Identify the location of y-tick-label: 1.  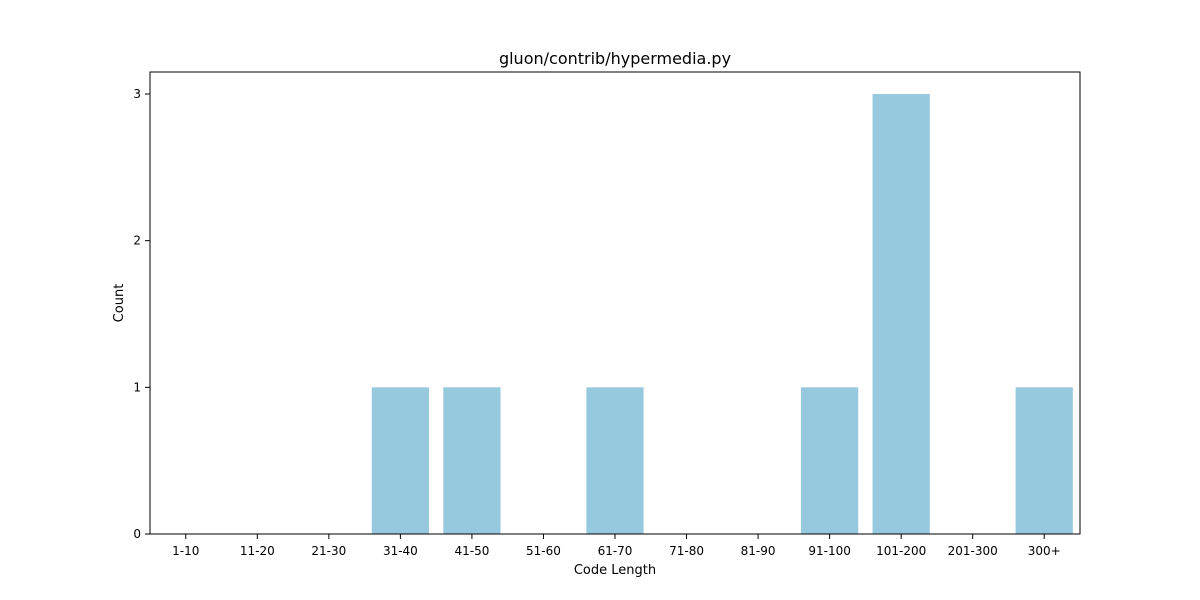
(137, 387).